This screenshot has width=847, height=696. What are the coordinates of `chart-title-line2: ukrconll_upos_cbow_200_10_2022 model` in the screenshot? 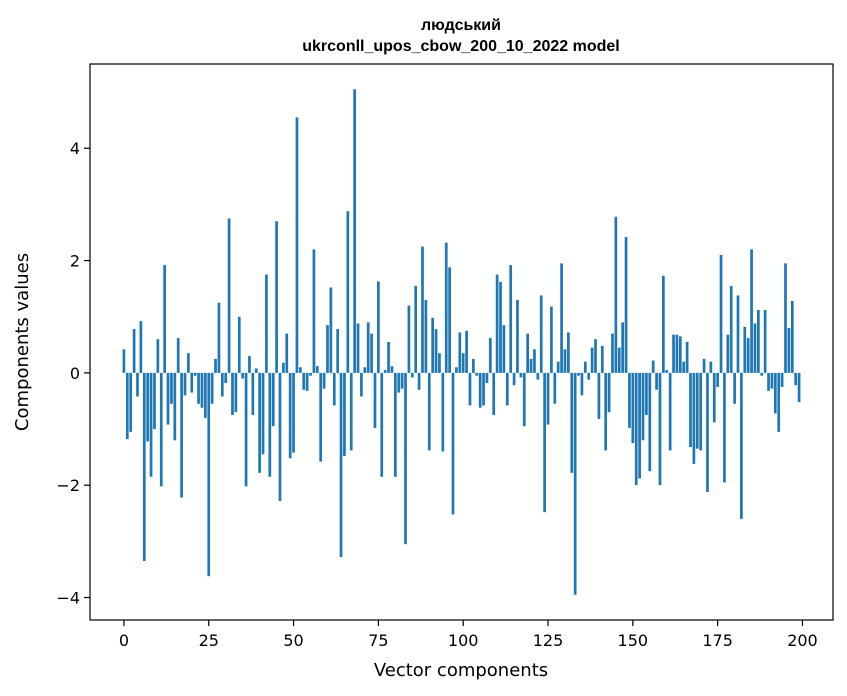 It's located at (460, 46).